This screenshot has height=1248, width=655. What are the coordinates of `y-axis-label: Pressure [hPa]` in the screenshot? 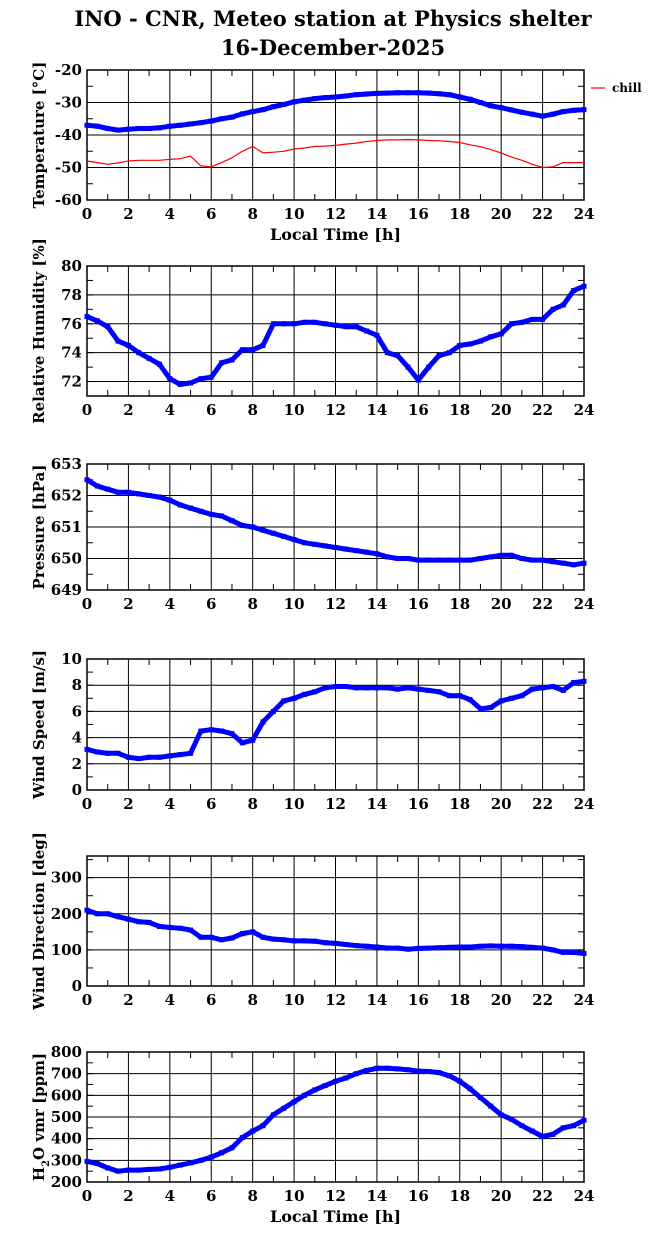 It's located at (39, 527).